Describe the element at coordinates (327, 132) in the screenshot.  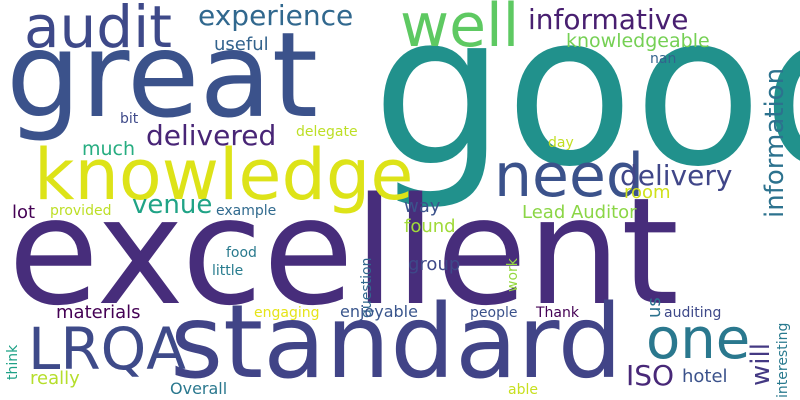
I see `word-delegate: delegate` at that location.